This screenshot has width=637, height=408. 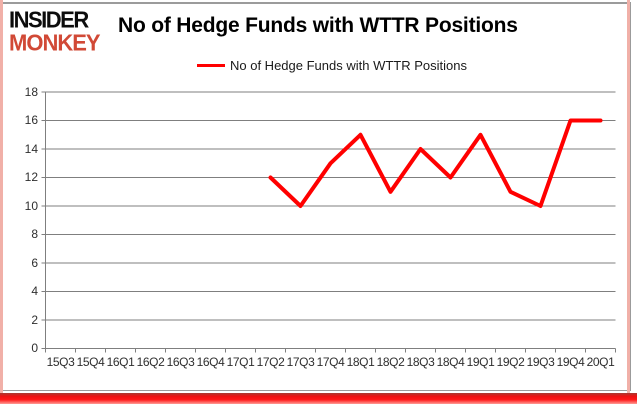 What do you see at coordinates (34, 291) in the screenshot?
I see `y-tick-label: 4` at bounding box center [34, 291].